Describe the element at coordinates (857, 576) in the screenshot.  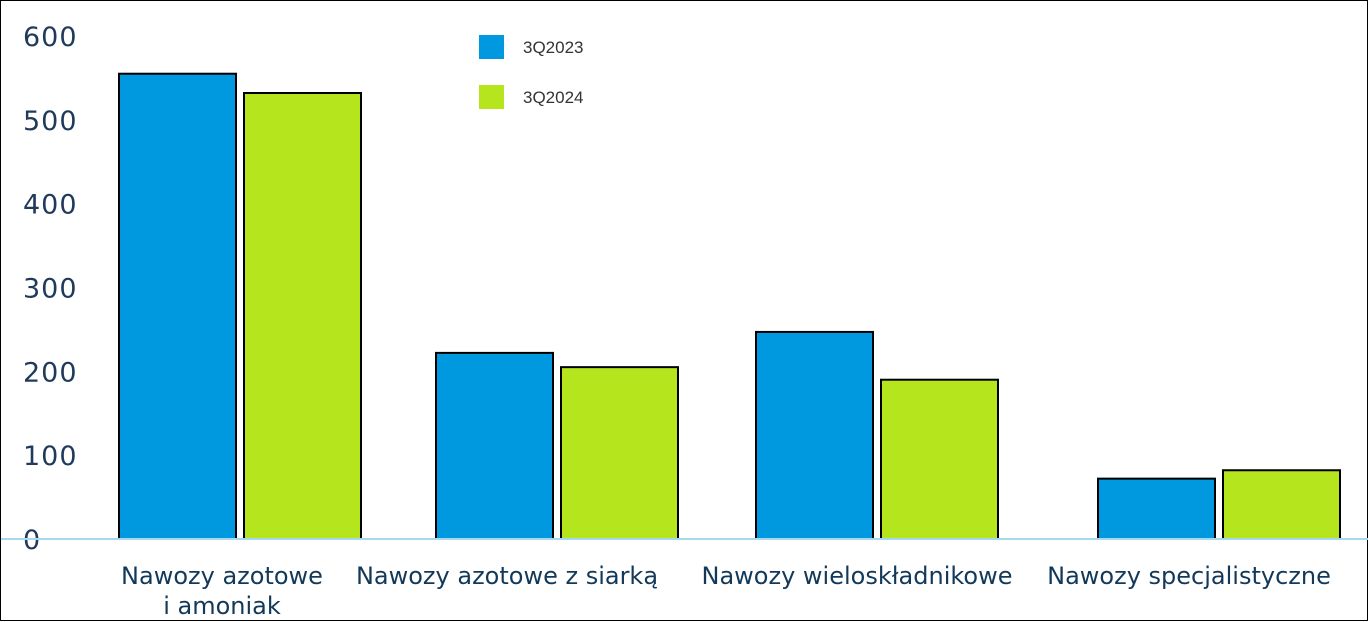
I see `x-category-label: Nawozy wieloskładnikowe` at that location.